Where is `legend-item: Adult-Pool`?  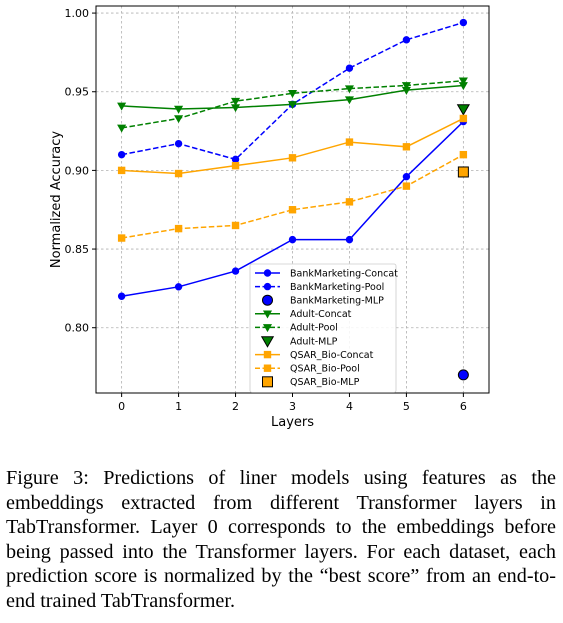
legend-item: Adult-Pool is located at coordinates (296, 328).